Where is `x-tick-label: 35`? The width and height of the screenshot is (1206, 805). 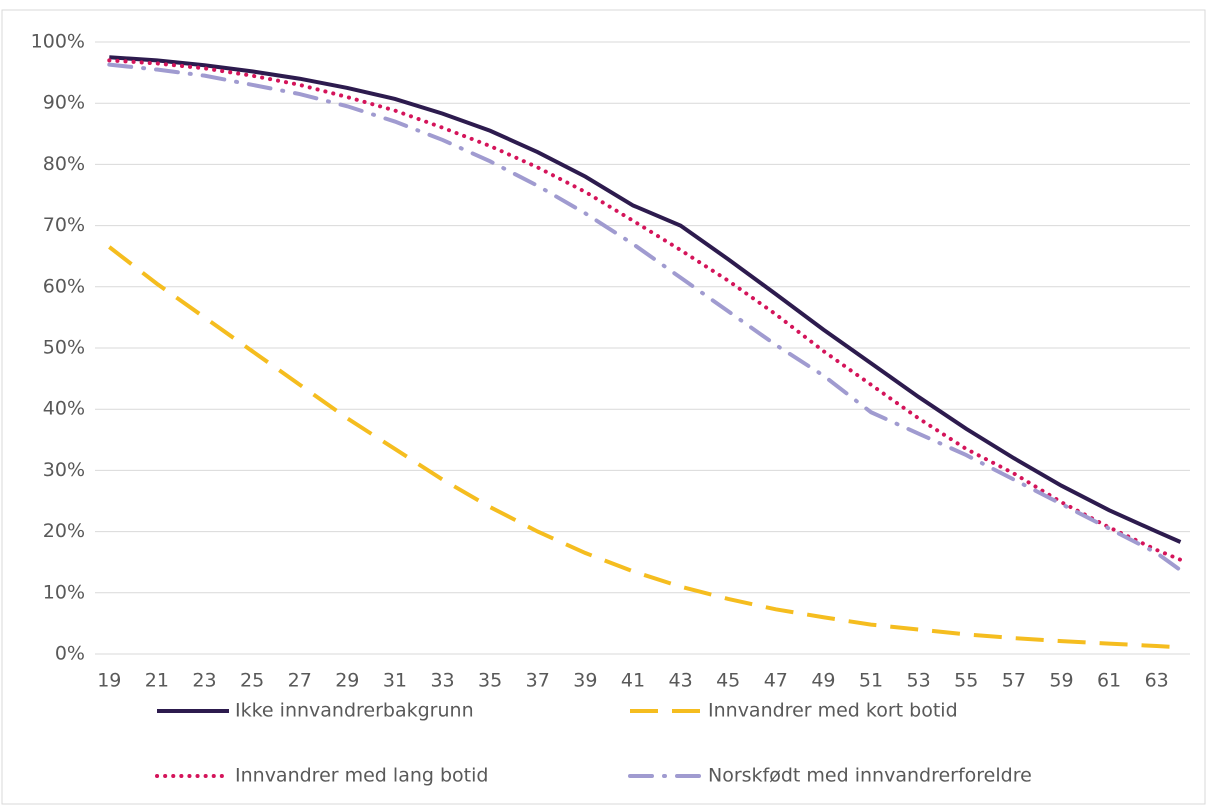 x-tick-label: 35 is located at coordinates (490, 681).